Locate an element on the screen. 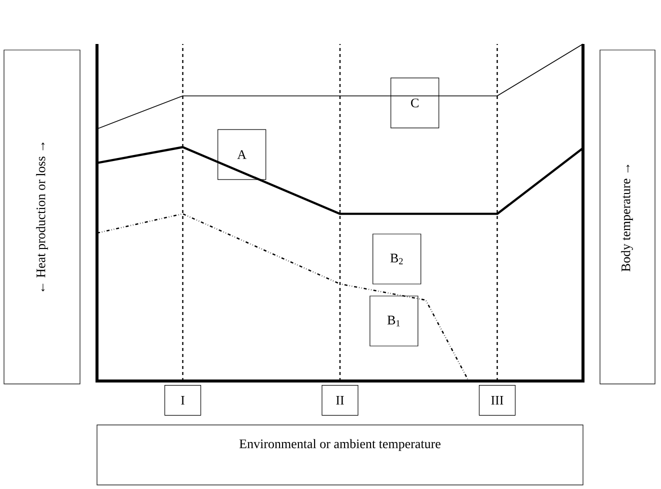 The height and width of the screenshot is (489, 661). x-tick-label: III is located at coordinates (497, 400).